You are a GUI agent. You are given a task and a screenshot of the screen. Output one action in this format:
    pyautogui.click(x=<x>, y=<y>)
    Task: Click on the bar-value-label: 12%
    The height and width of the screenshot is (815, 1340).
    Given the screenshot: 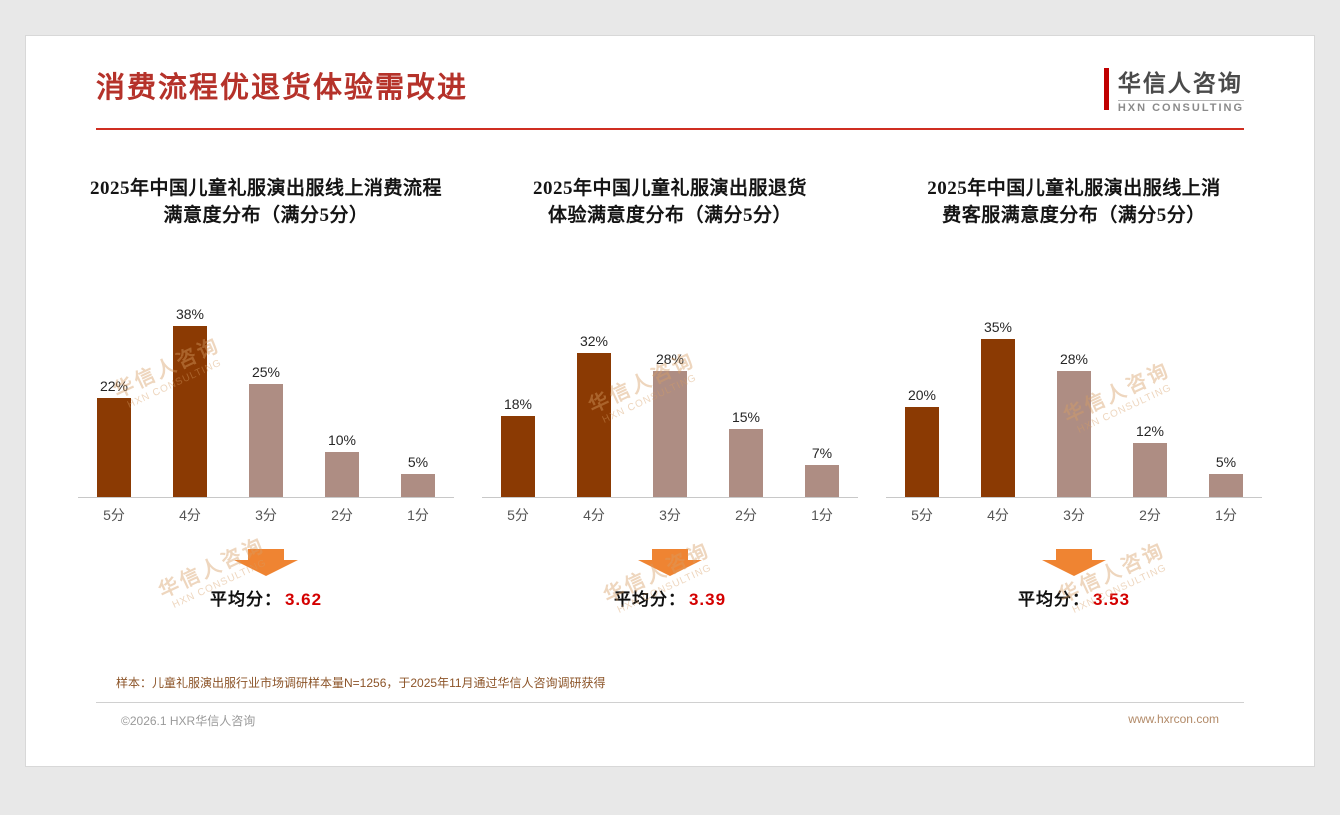 What is the action you would take?
    pyautogui.click(x=1150, y=430)
    